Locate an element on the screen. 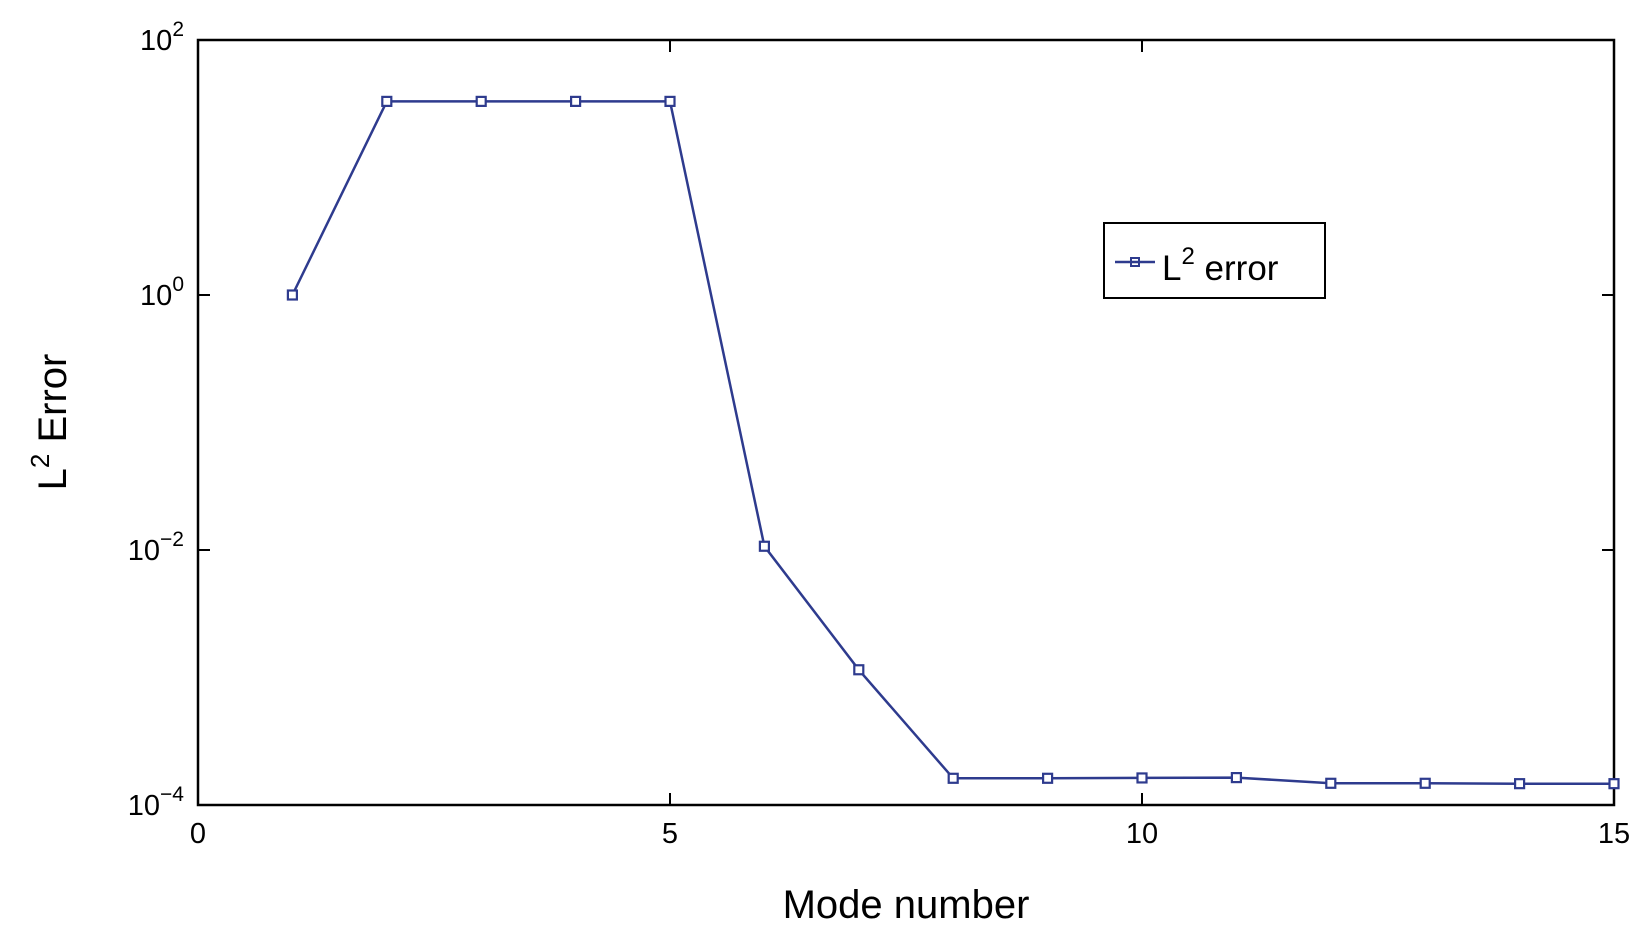  legend-label-base: L is located at coordinates (1171, 268).